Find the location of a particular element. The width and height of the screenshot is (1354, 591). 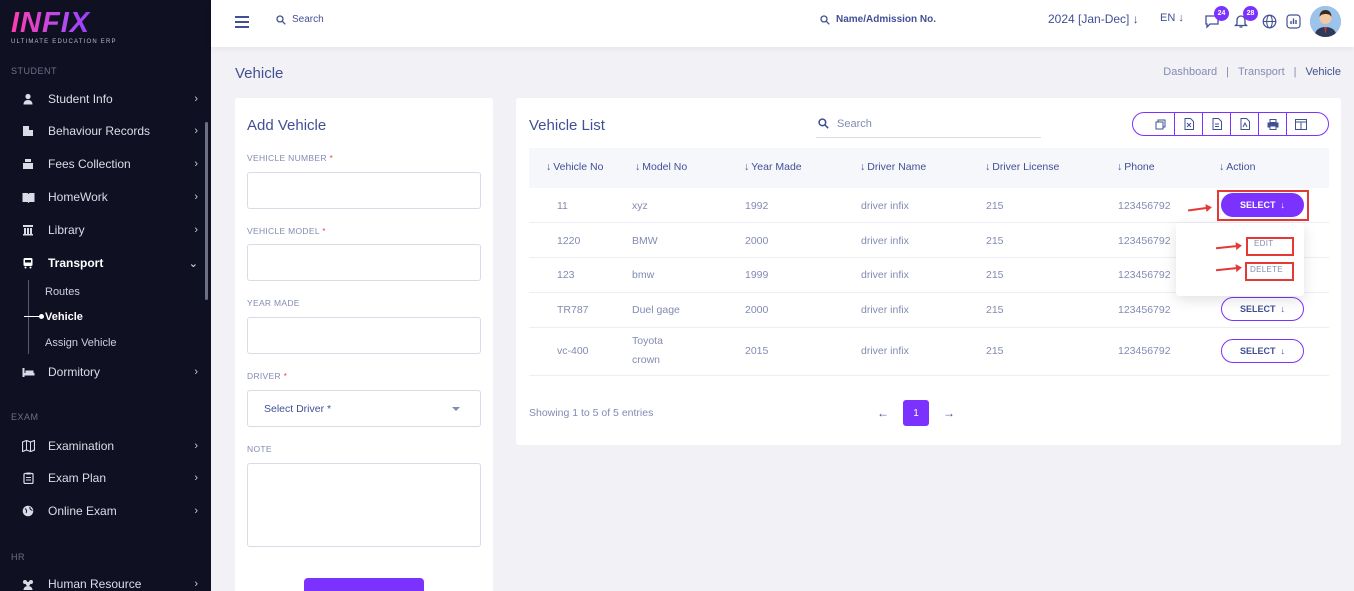

logo: INFIX ULTIMATE EDUCATION ERP is located at coordinates (64, 26).